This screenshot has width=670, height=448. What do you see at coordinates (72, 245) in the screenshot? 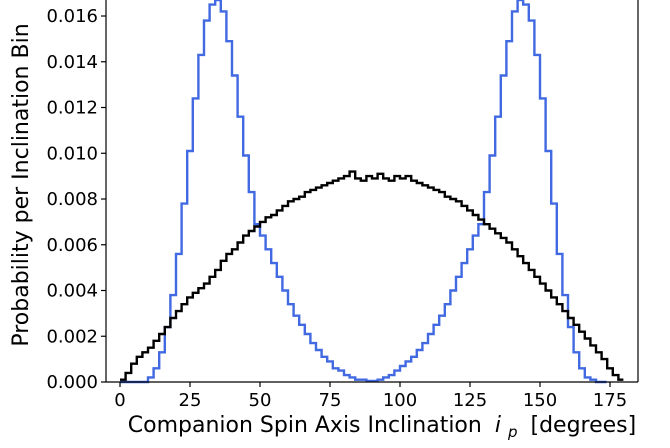
I see `y-tick-label: 0.006` at bounding box center [72, 245].